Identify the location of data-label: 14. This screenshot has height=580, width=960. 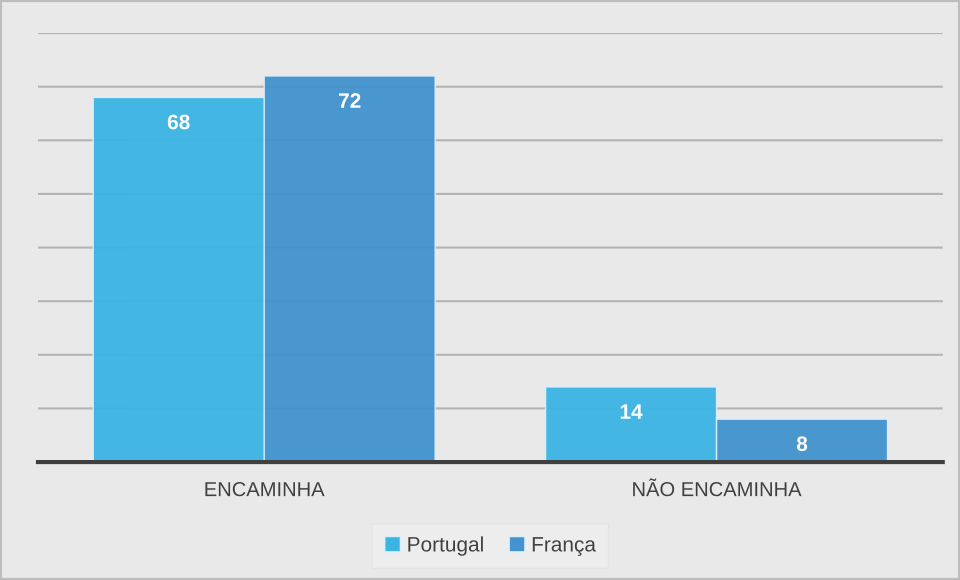
(631, 411).